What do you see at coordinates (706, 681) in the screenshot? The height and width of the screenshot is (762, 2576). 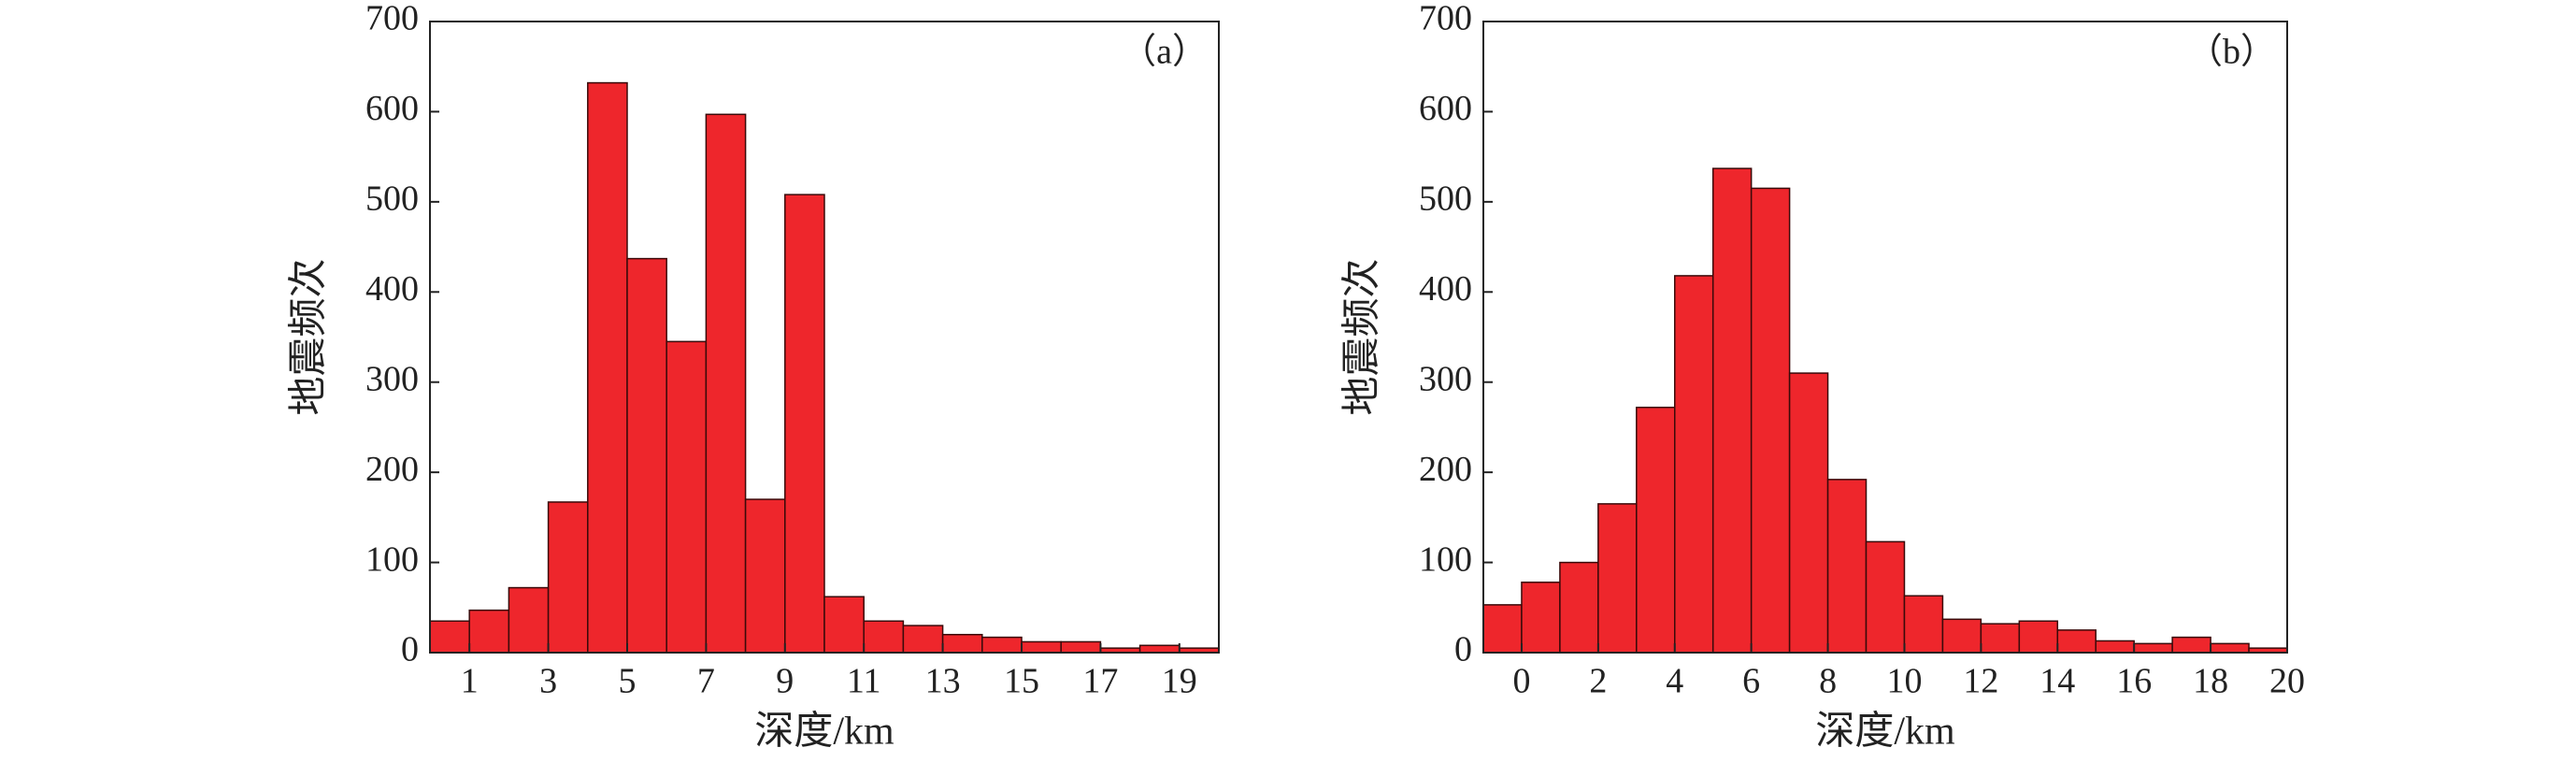 I see `x-tick-label: 7` at bounding box center [706, 681].